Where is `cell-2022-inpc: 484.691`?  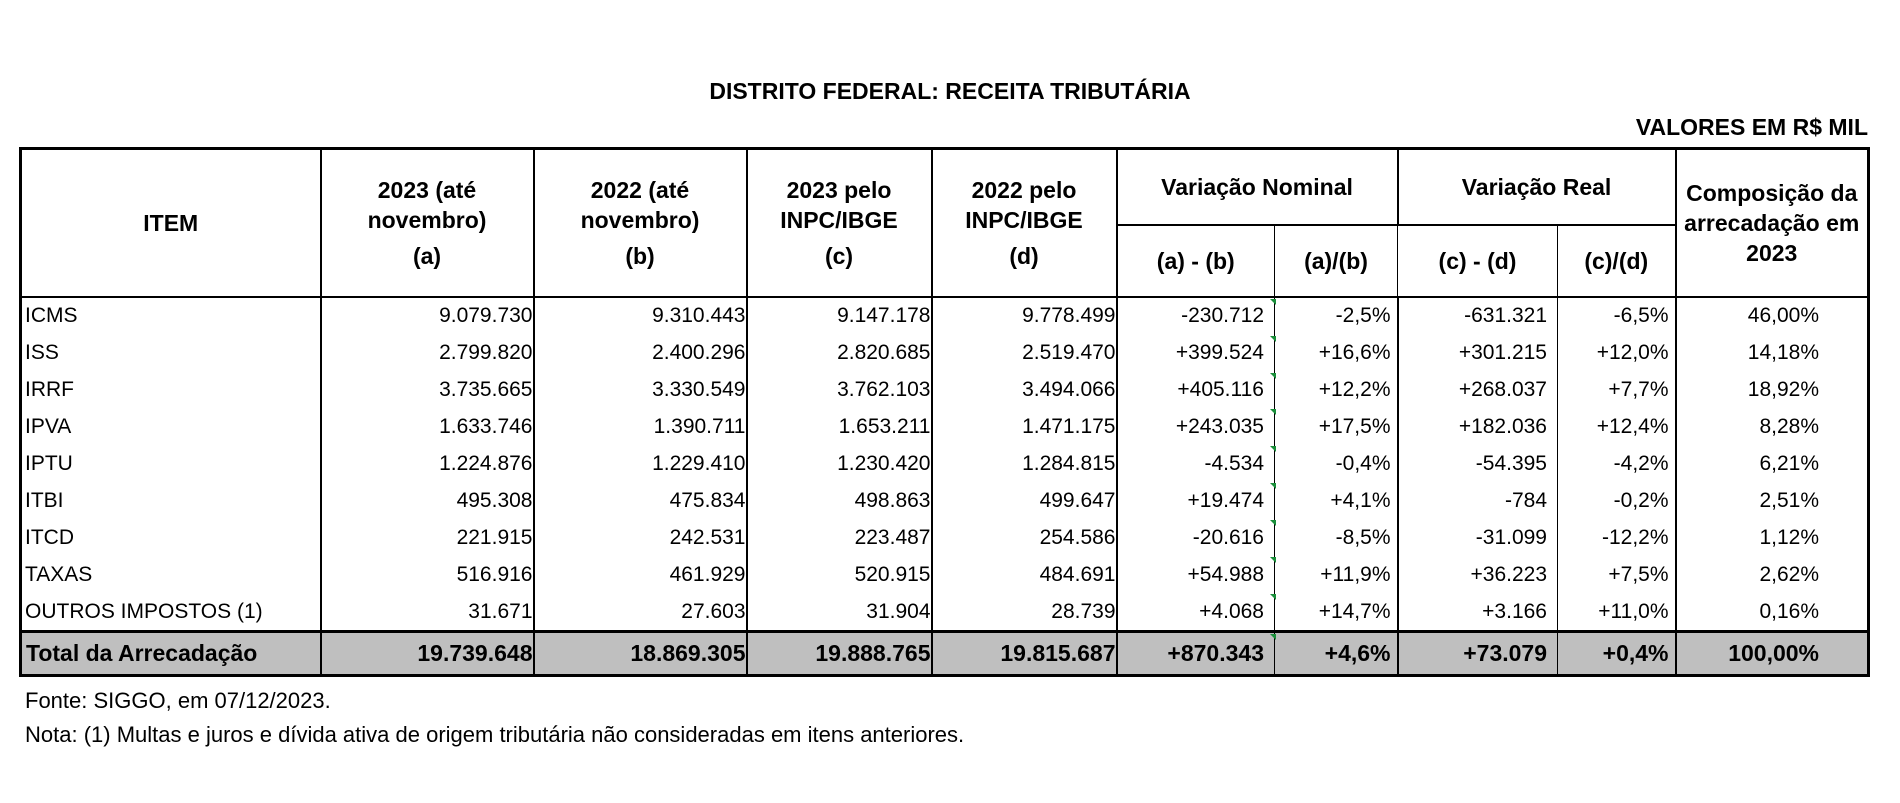
cell-2022-inpc: 484.691 is located at coordinates (1024, 575).